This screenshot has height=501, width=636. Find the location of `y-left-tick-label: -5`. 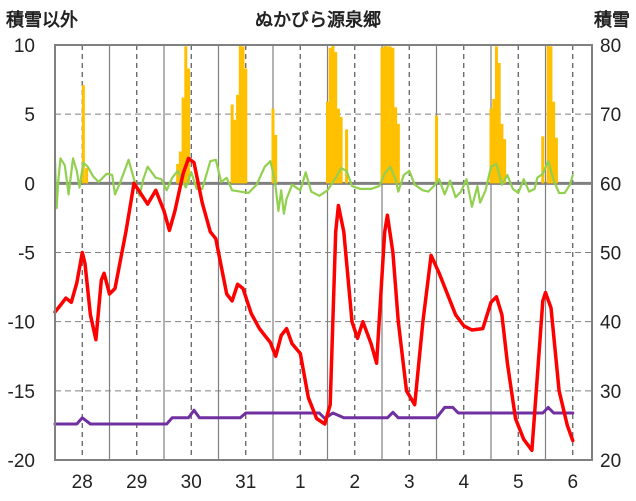

y-left-tick-label: -5 is located at coordinates (26, 254).